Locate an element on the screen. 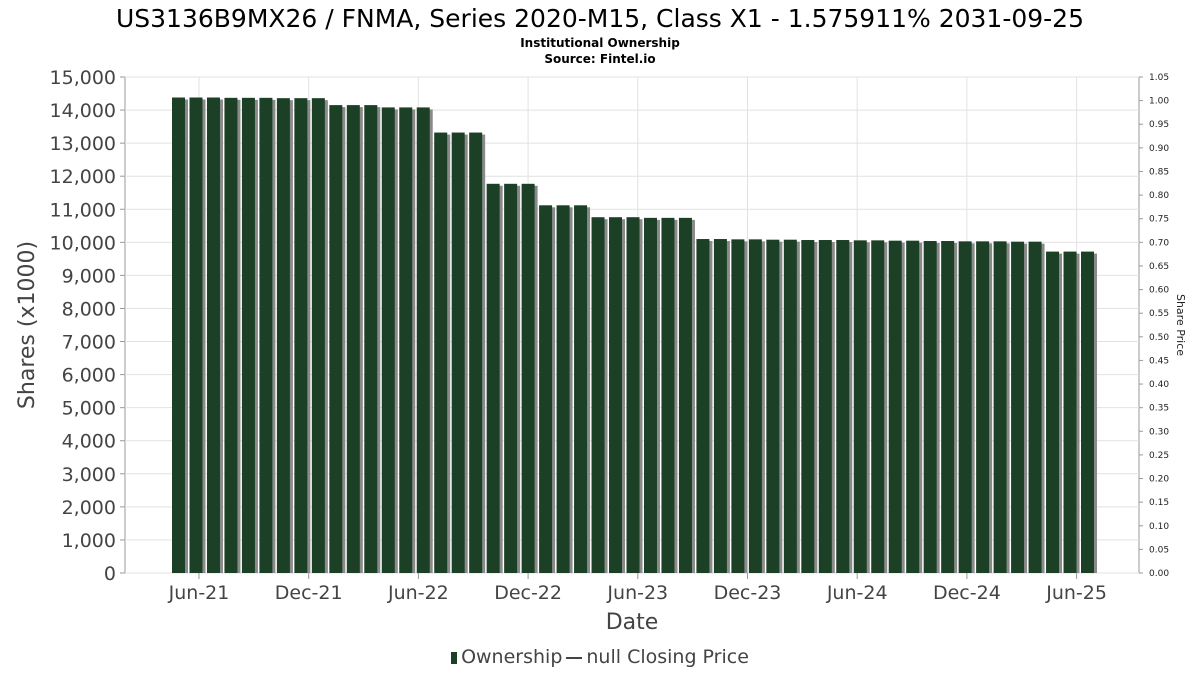  y-tick-label: 7,000 is located at coordinates (89, 343).